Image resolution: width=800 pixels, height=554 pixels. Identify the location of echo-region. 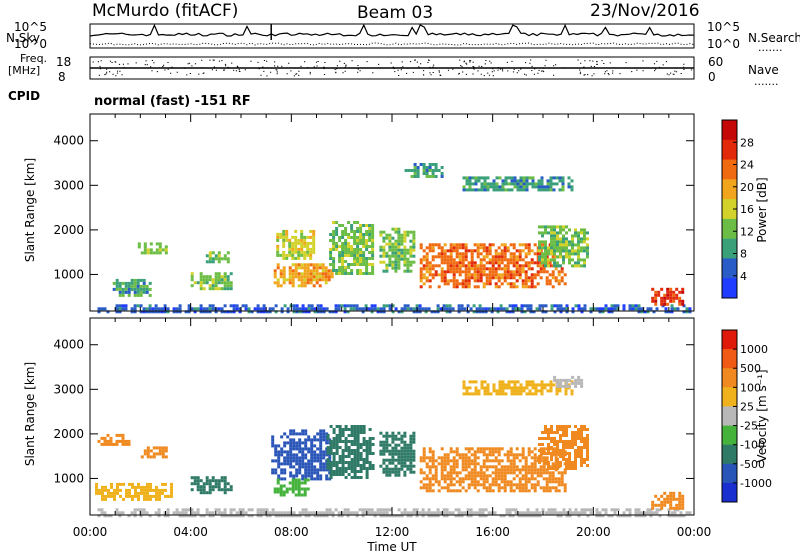
(394, 513).